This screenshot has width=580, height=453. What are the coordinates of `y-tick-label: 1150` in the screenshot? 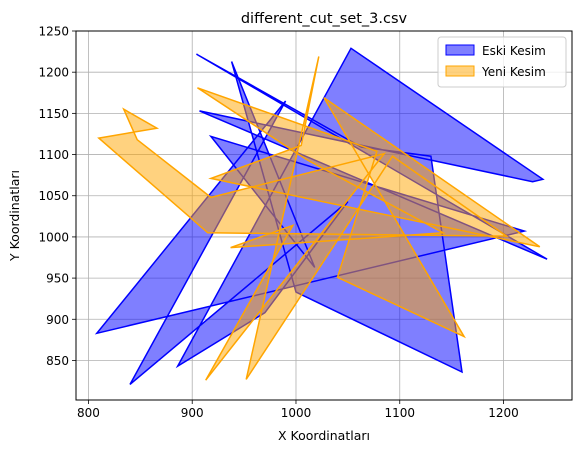 It's located at (53, 114).